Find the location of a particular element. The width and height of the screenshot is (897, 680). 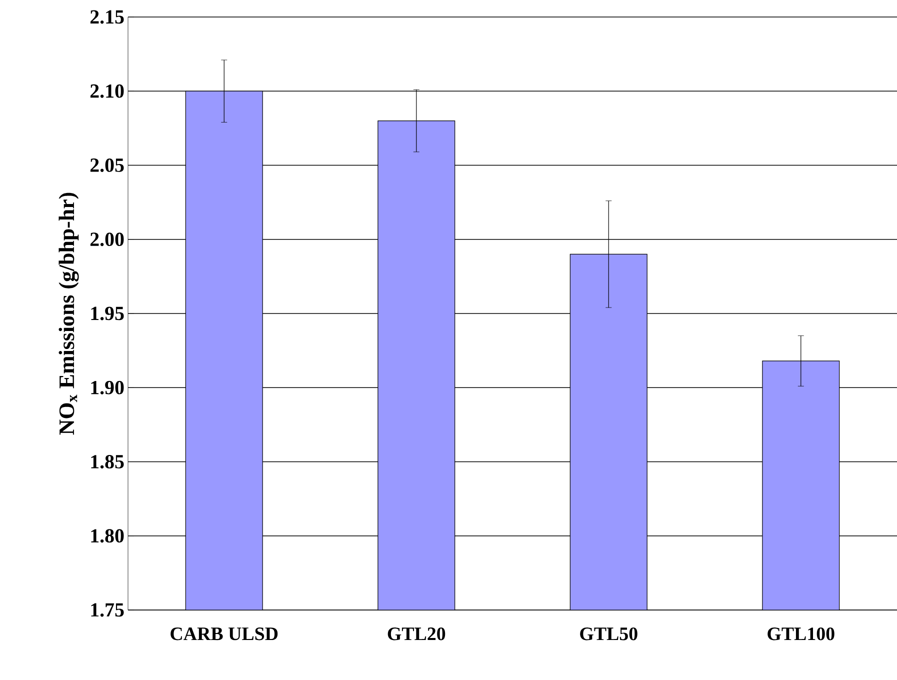

y-tick-label: 1.95 is located at coordinates (107, 313).